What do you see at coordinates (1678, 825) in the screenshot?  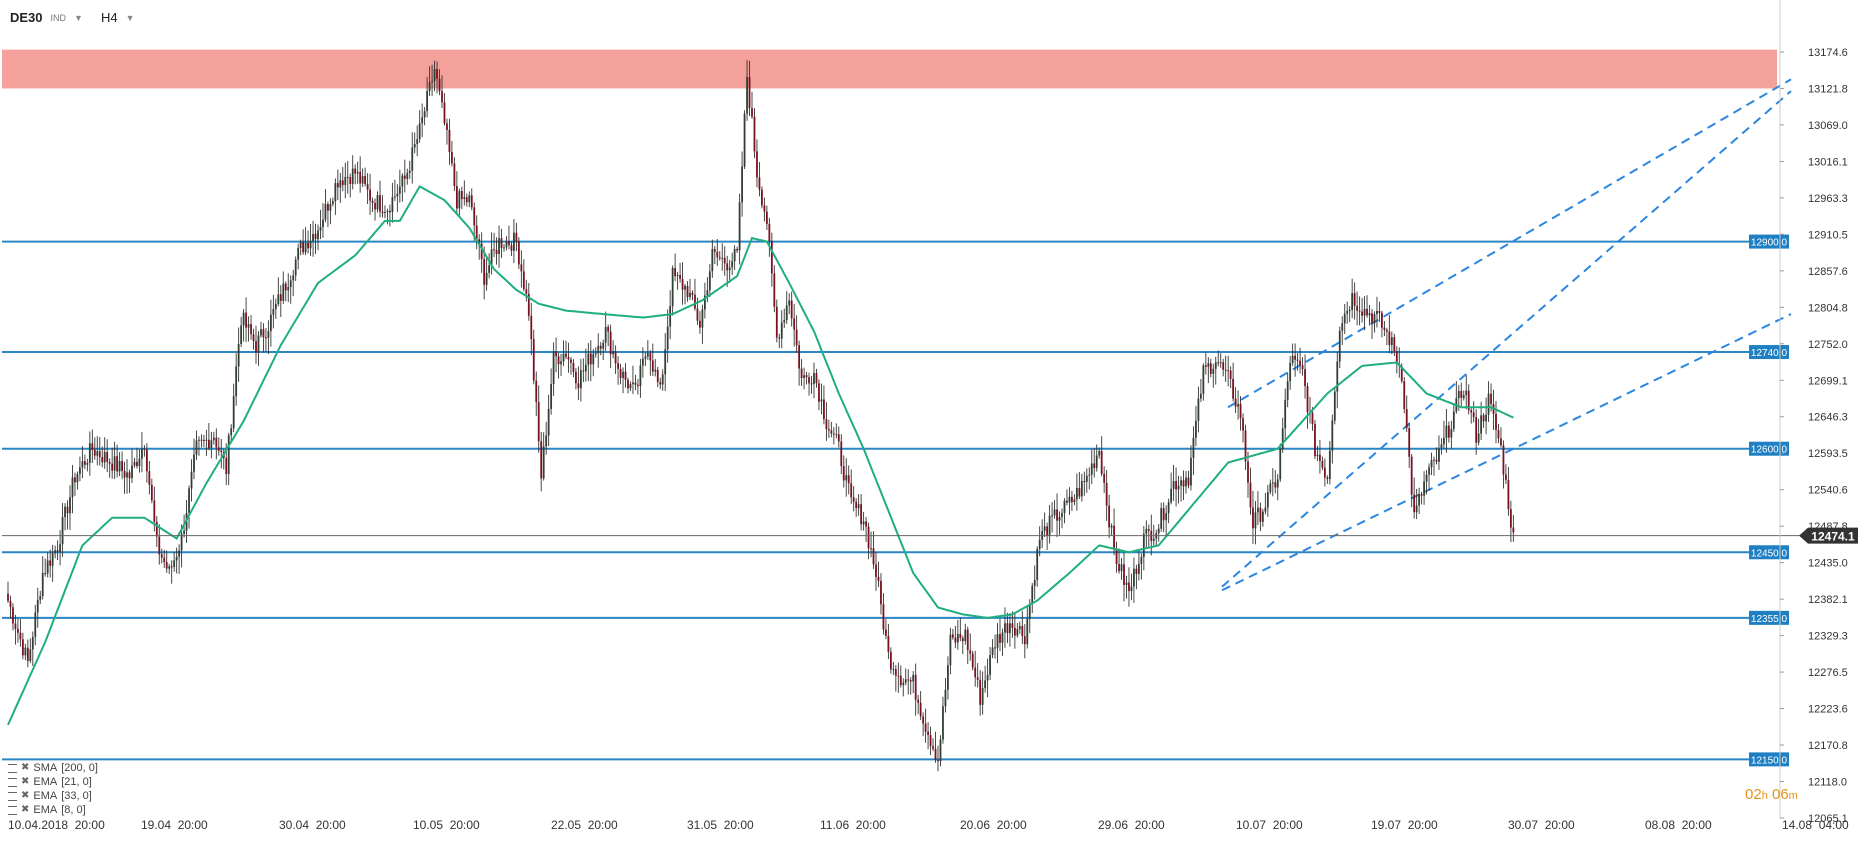 I see `x-tick-label: 08.08 20:00` at bounding box center [1678, 825].